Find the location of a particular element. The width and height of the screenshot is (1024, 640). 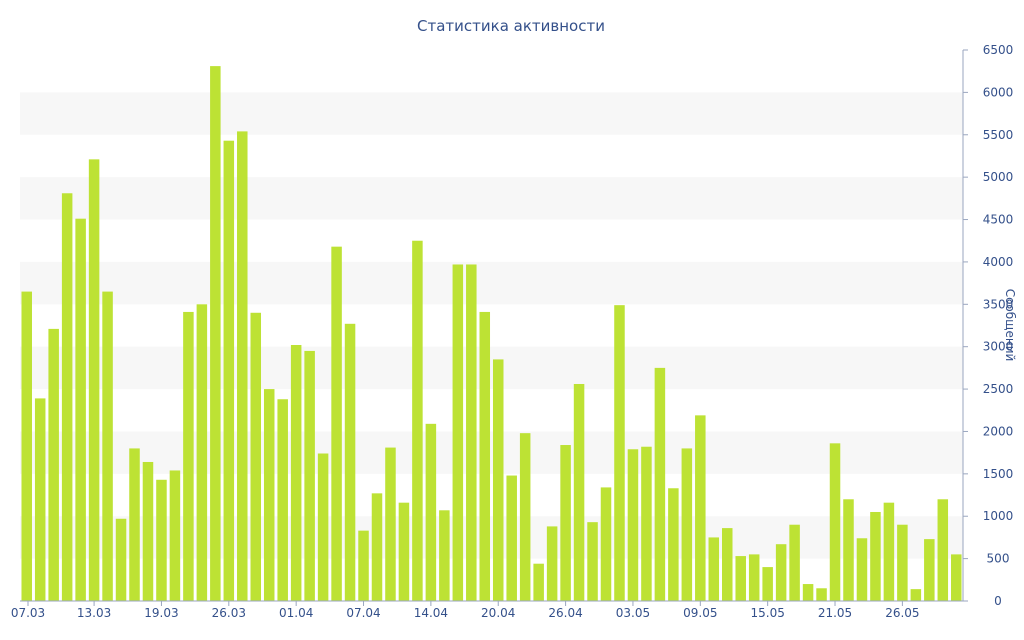

x-tick-label: 19.03 is located at coordinates (161, 613).